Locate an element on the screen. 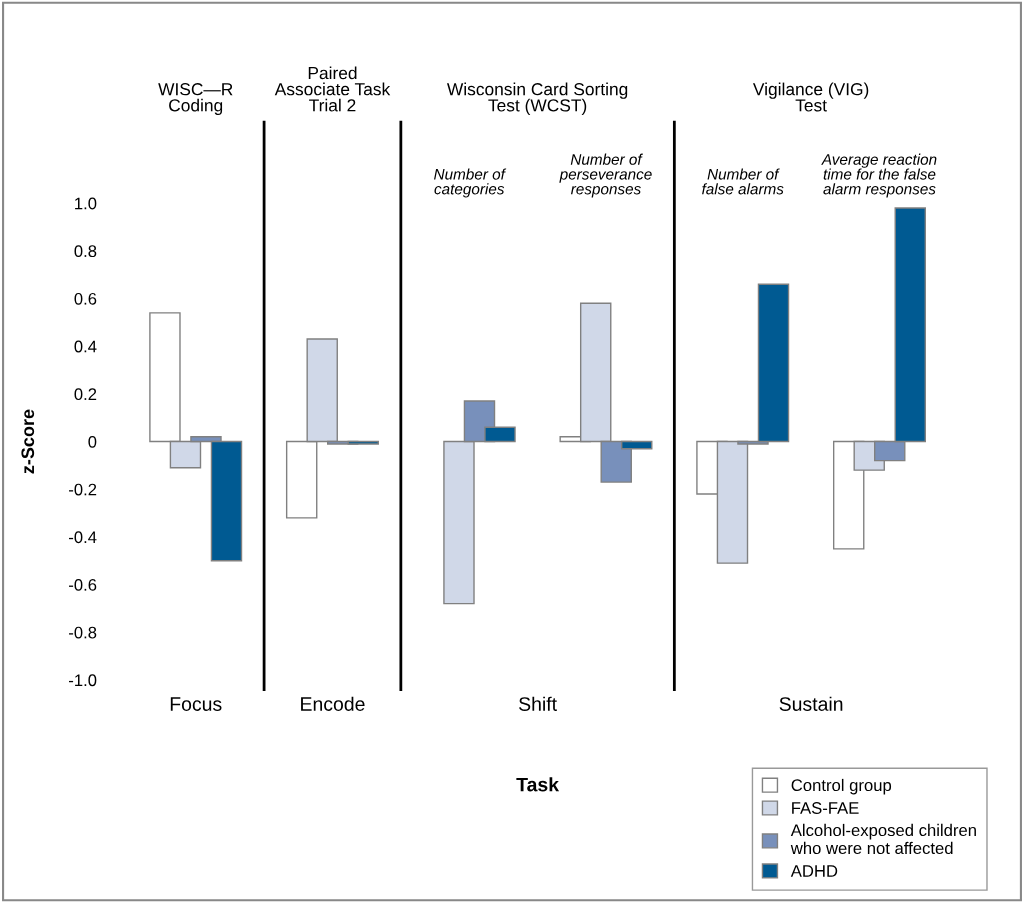 The image size is (1024, 903). text: Paired Associate Task Trial 2 is located at coordinates (332, 89).